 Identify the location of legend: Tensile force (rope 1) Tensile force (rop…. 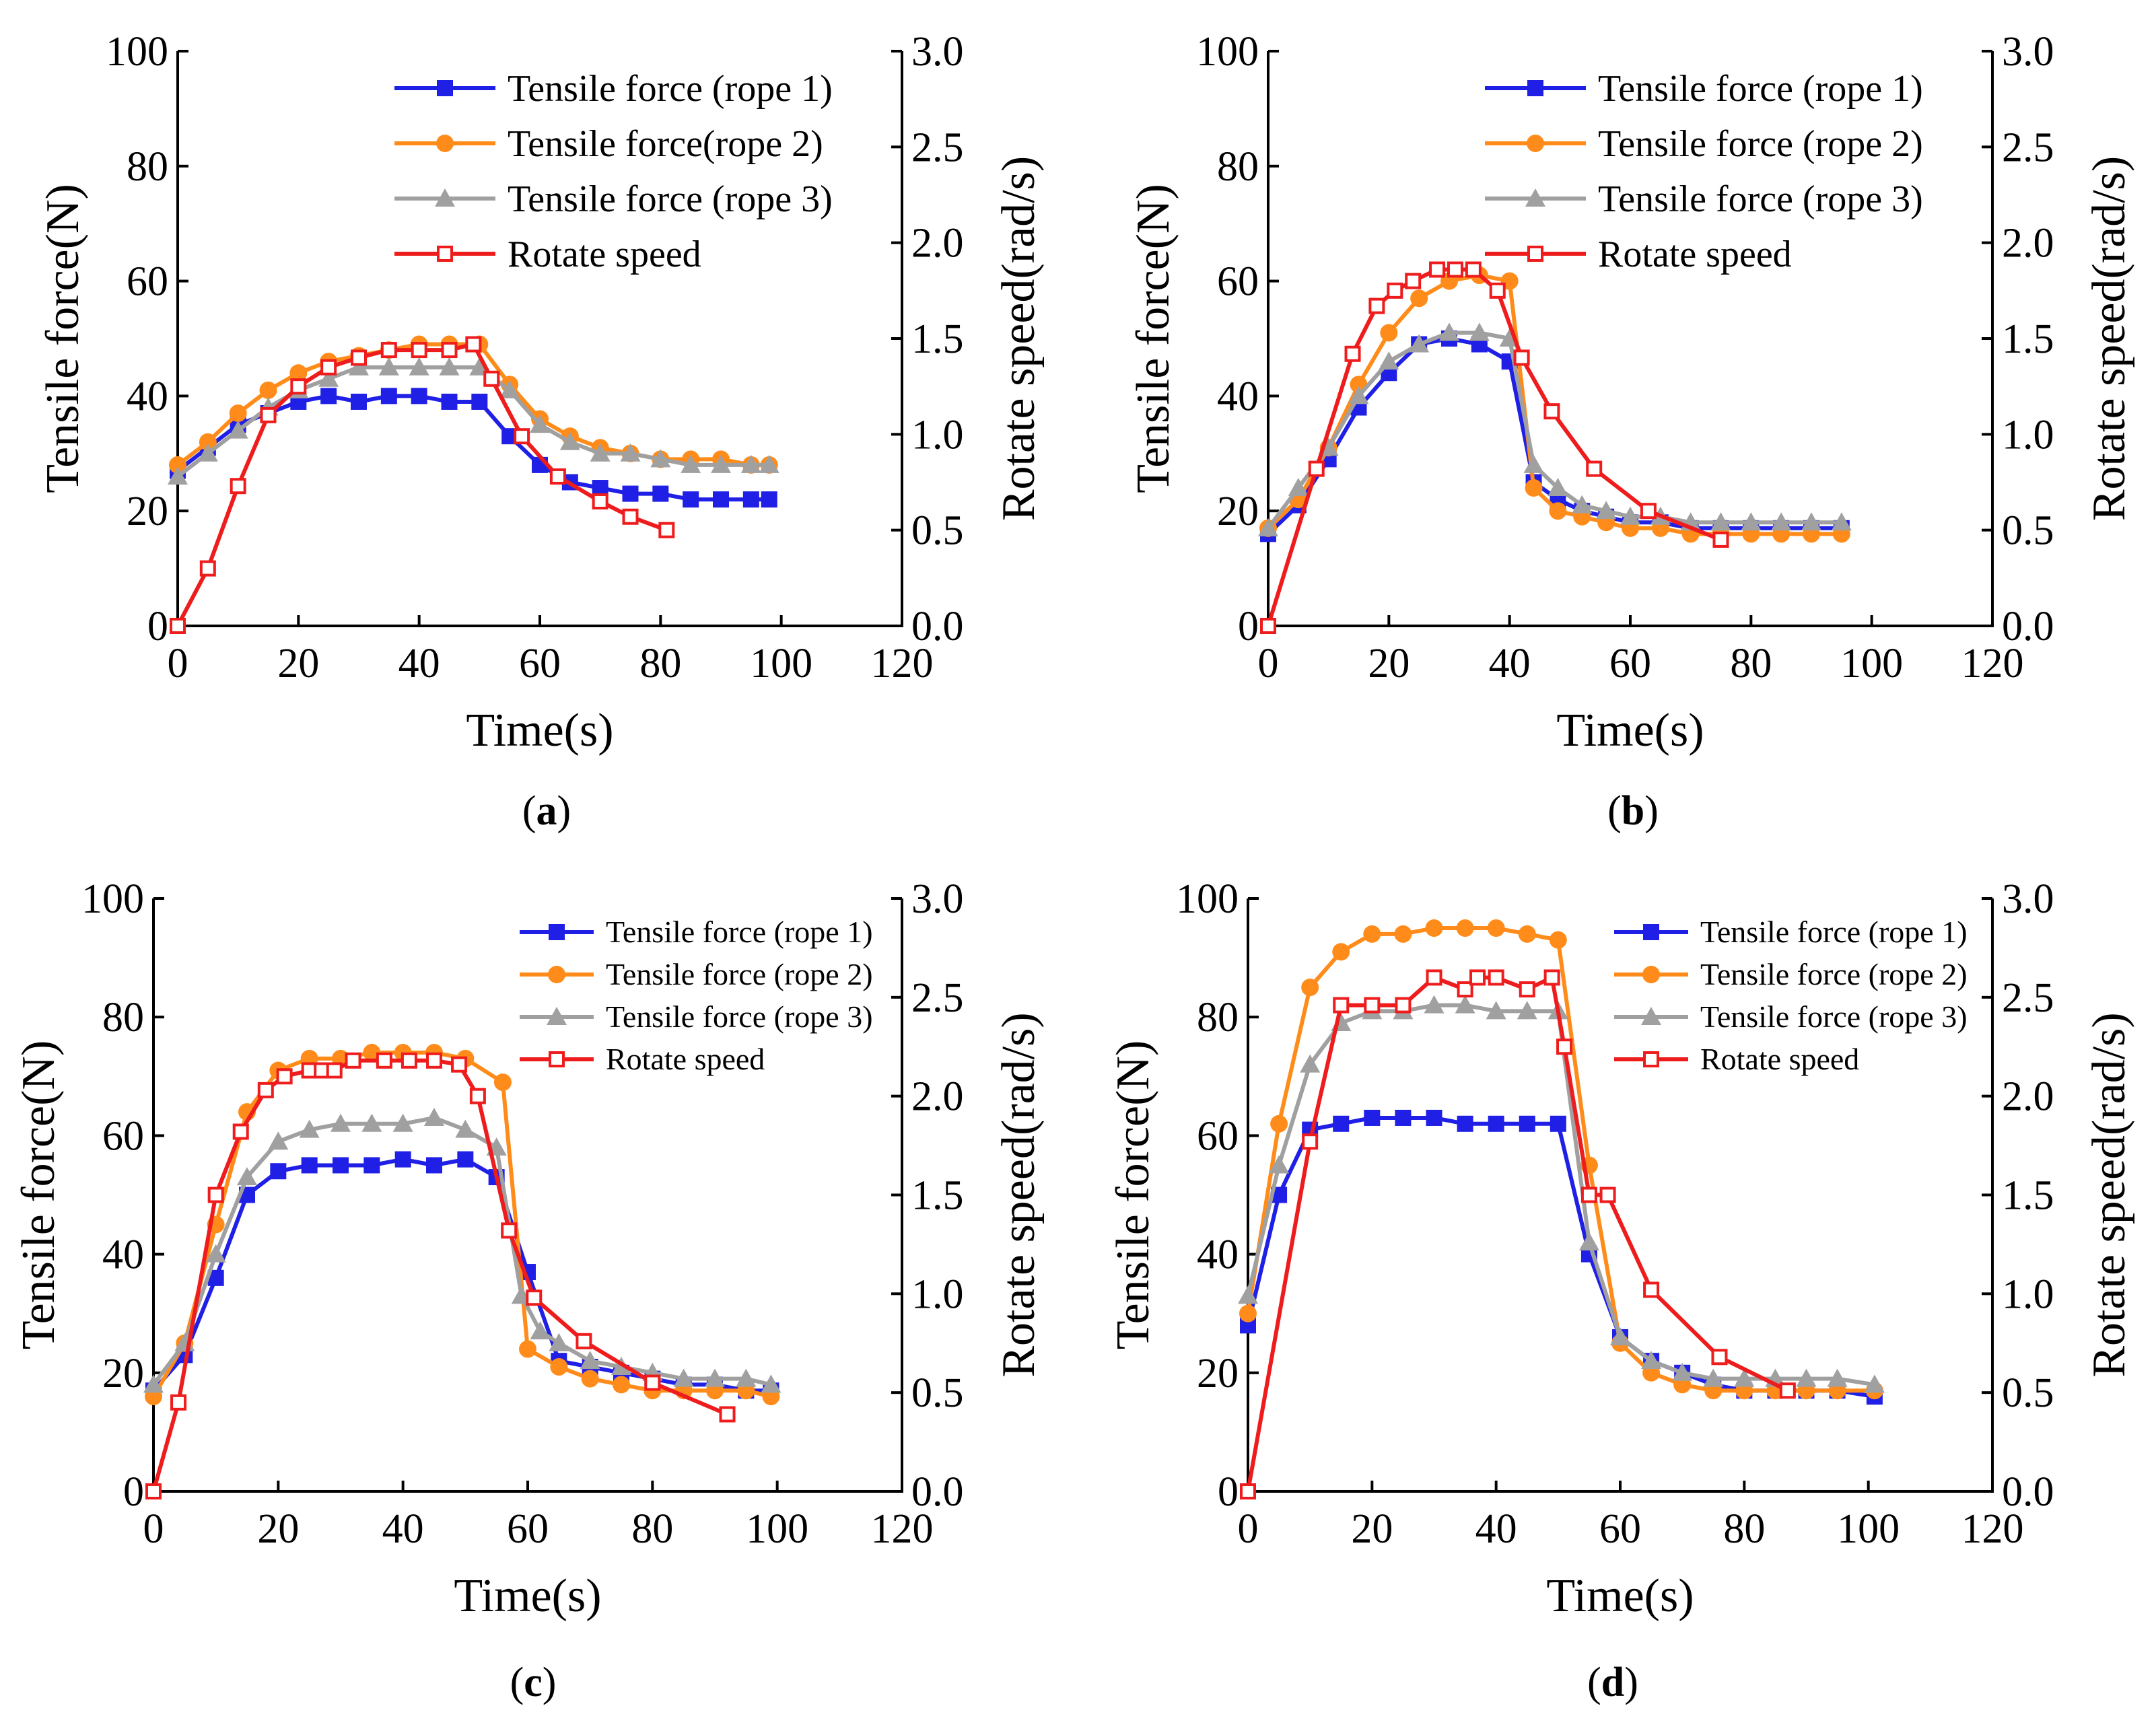
(1704, 171).